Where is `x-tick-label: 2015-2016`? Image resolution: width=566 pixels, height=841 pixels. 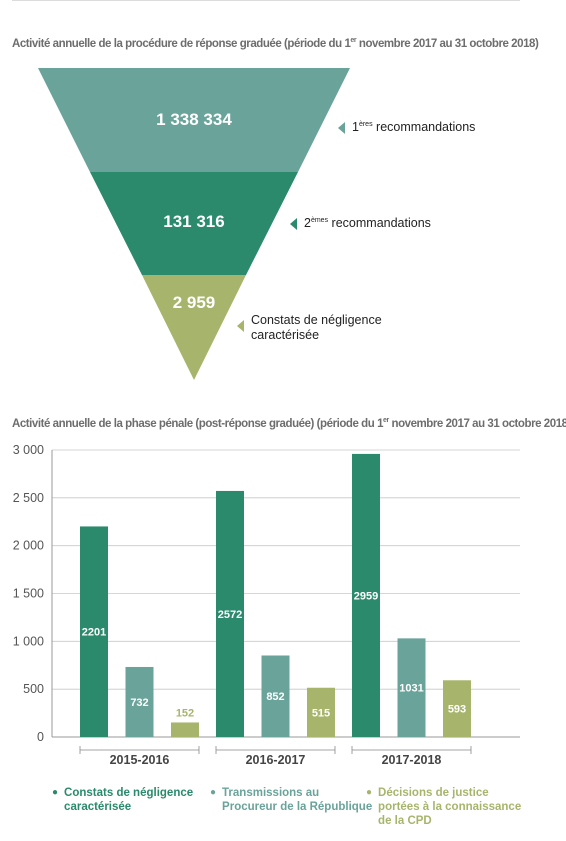
x-tick-label: 2015-2016 is located at coordinates (140, 760).